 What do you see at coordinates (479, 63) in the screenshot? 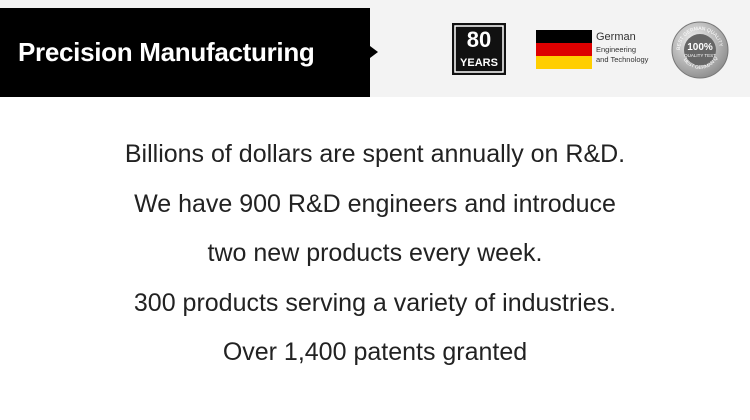
I see `years-label: YEARS` at bounding box center [479, 63].